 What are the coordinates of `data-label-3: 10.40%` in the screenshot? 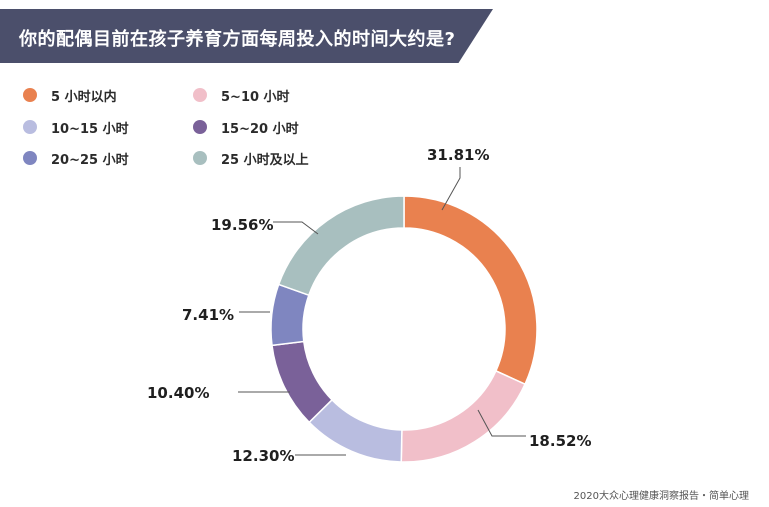 It's located at (178, 393).